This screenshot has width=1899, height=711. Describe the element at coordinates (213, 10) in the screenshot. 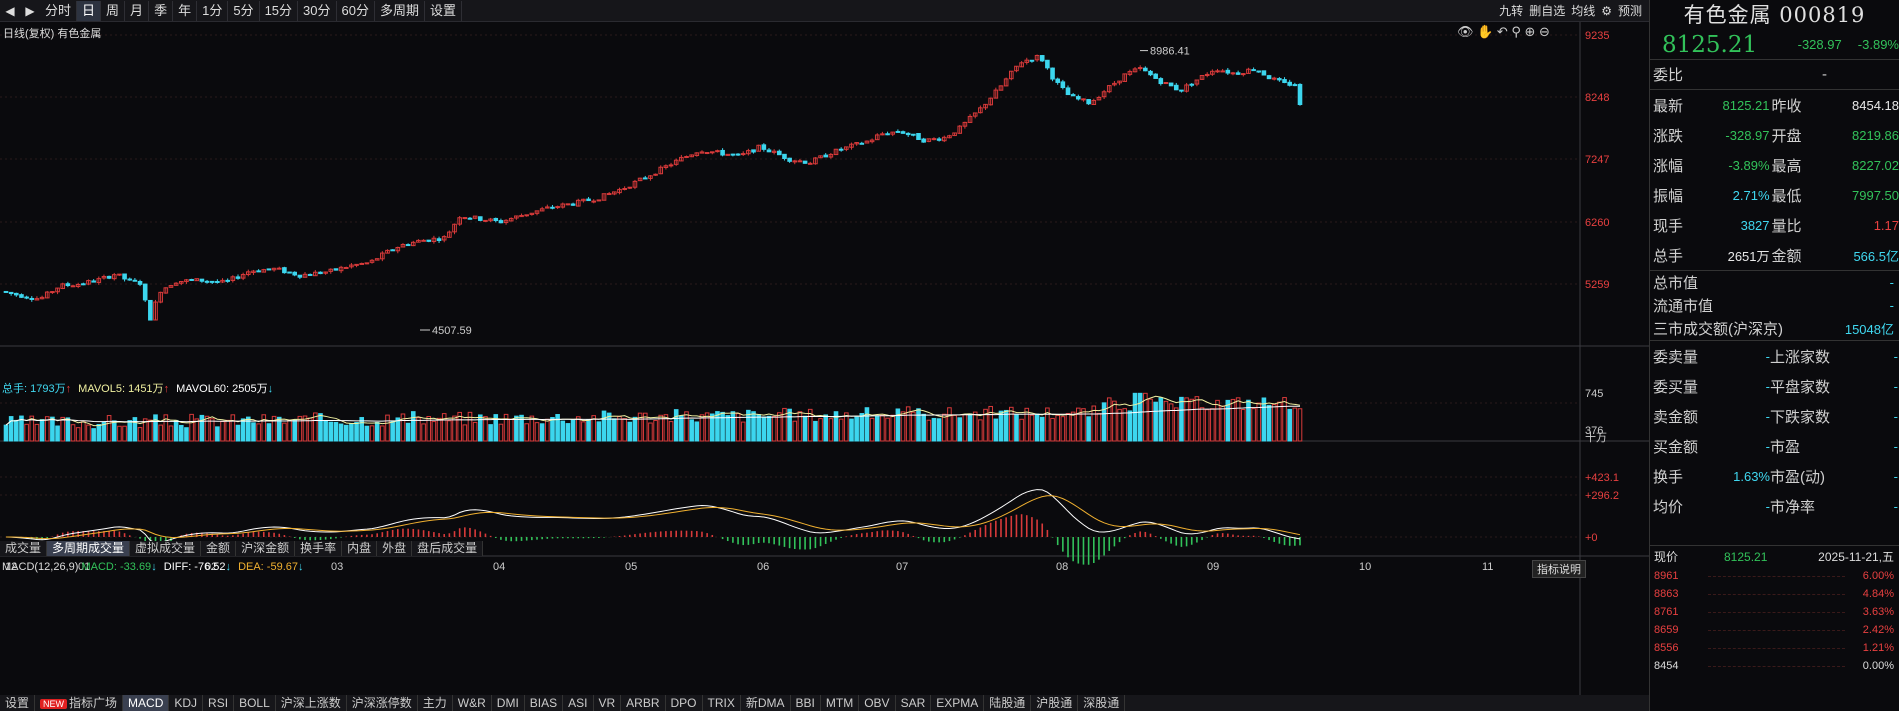

I see `period-button: 1分` at that location.